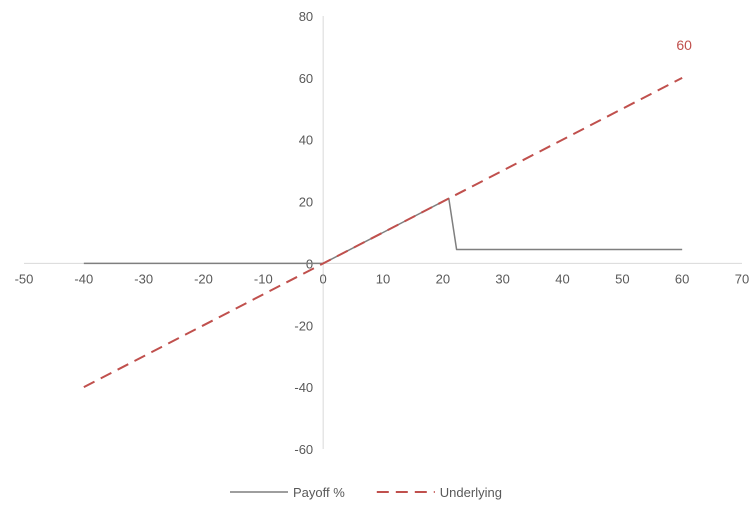 Image resolution: width=754 pixels, height=506 pixels. I want to click on x-tick-labels: -50 -40 -30 -20 -10 0 10 20 30 40 50 60 70, so click(382, 278).